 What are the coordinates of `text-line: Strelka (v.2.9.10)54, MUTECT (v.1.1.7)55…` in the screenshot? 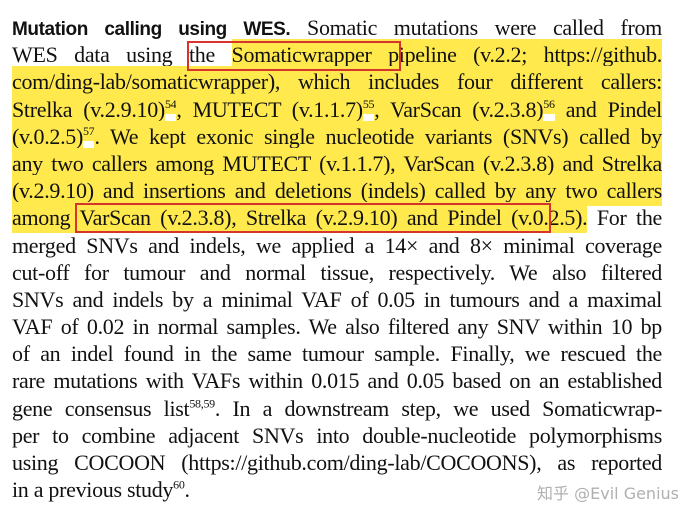 It's located at (337, 109).